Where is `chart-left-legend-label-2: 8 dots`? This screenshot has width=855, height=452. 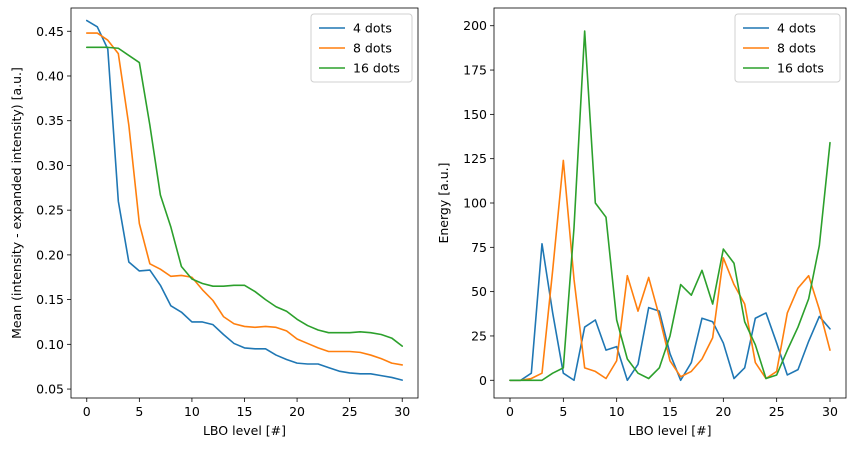
chart-left-legend-label-2: 8 dots is located at coordinates (372, 48).